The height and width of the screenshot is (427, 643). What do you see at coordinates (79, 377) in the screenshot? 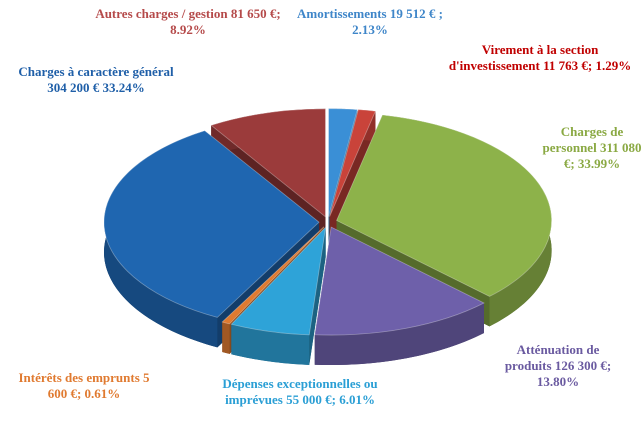
I see `label-name: Intérêts des emprunts` at bounding box center [79, 377].